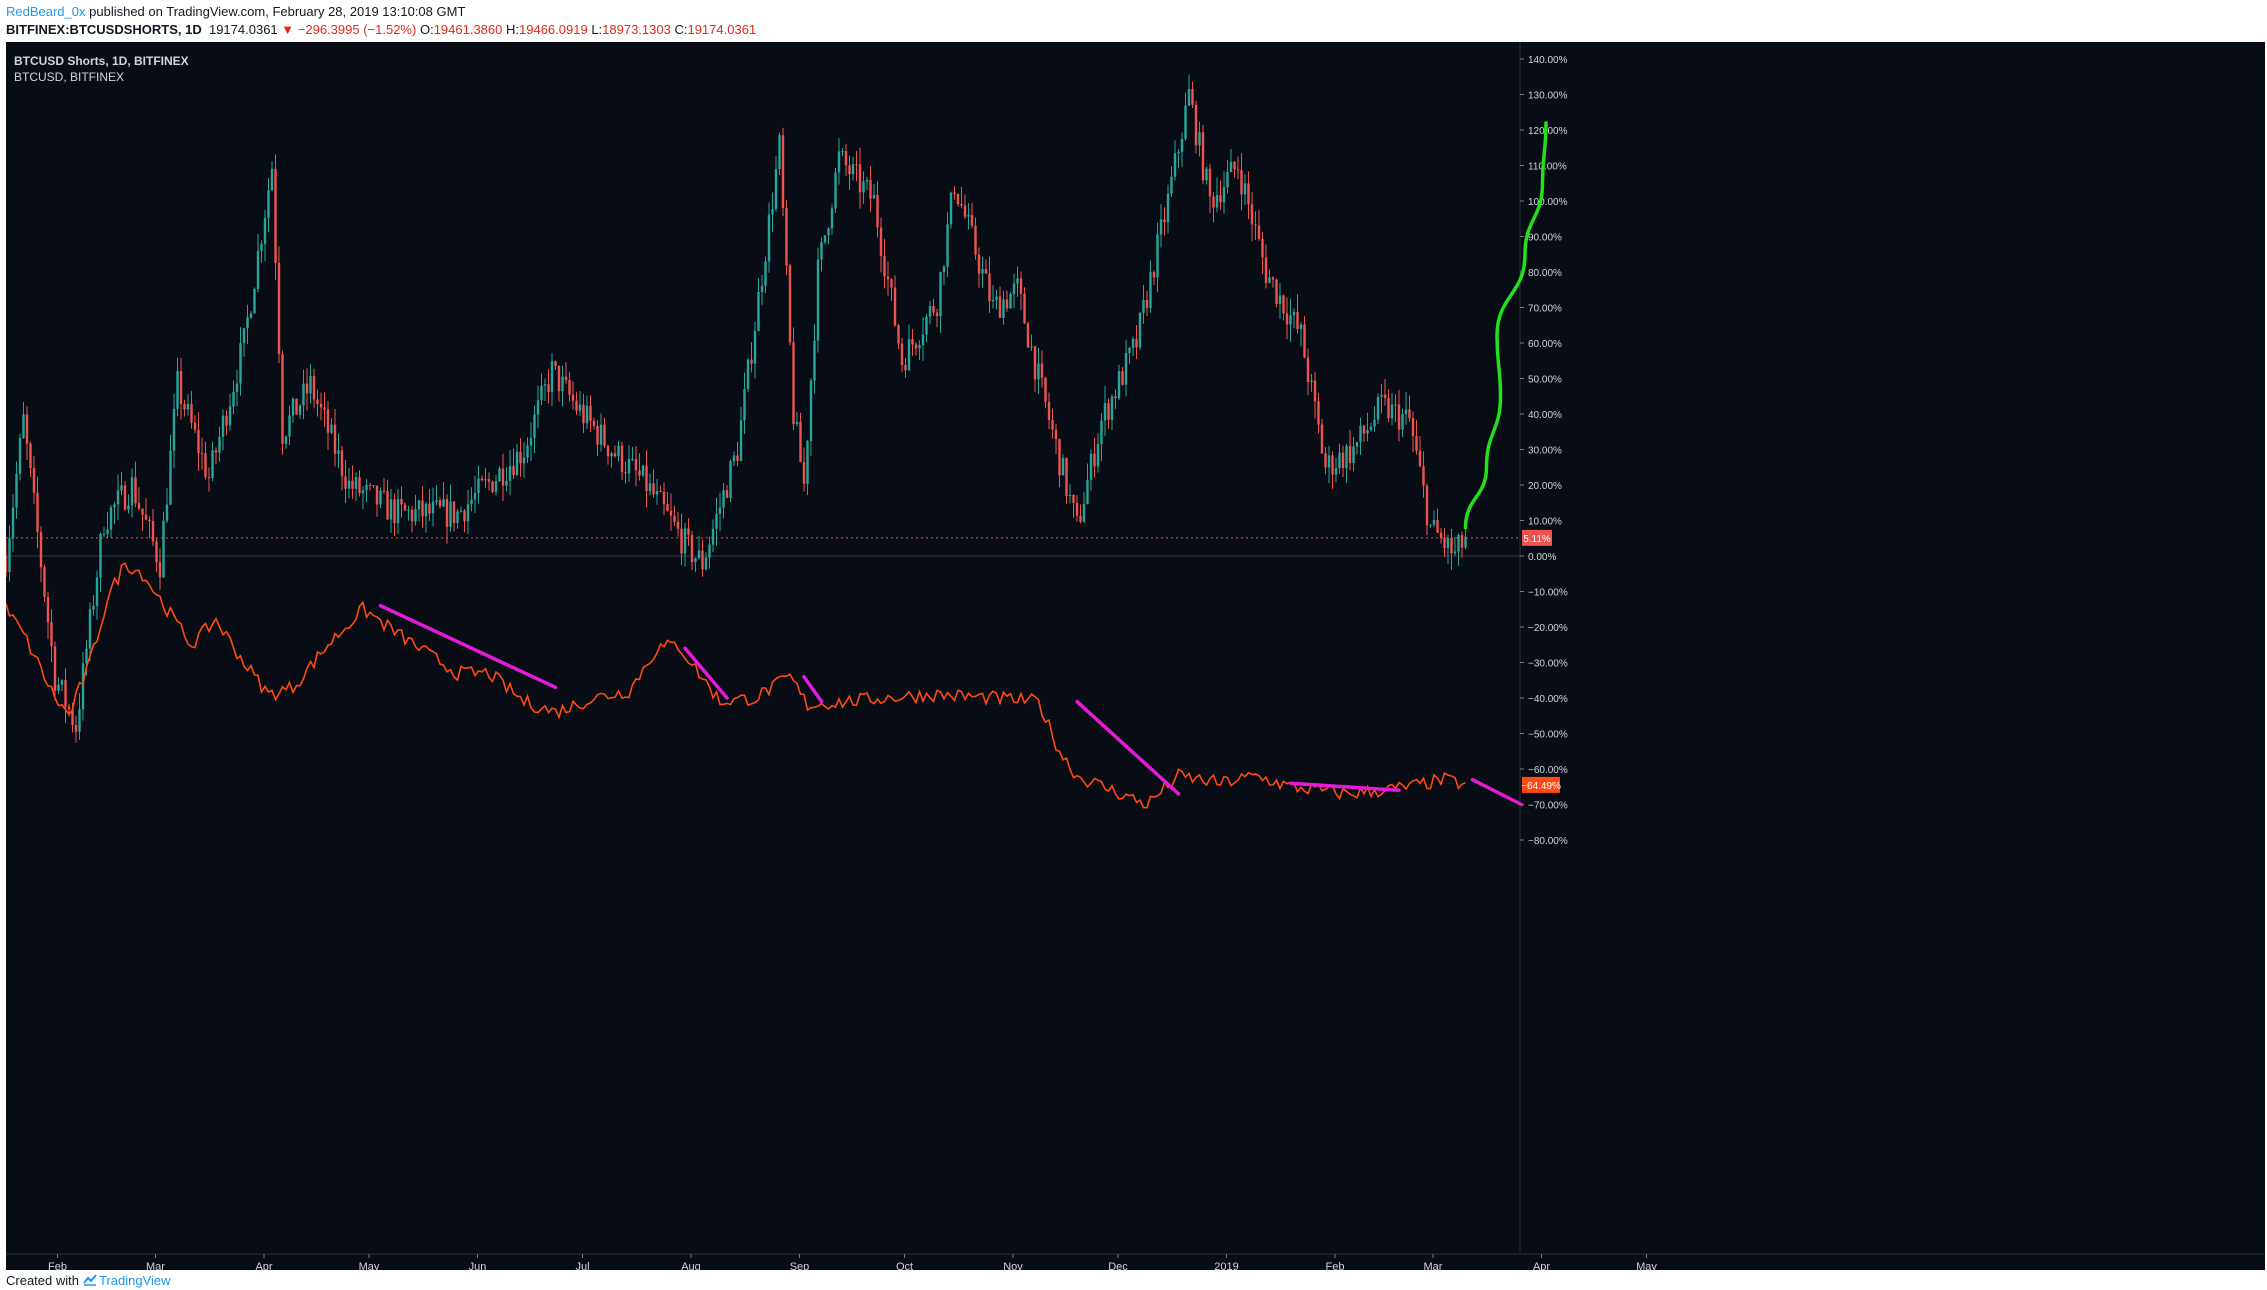 Image resolution: width=2267 pixels, height=1290 pixels. What do you see at coordinates (426, 29) in the screenshot?
I see `open-label: O:` at bounding box center [426, 29].